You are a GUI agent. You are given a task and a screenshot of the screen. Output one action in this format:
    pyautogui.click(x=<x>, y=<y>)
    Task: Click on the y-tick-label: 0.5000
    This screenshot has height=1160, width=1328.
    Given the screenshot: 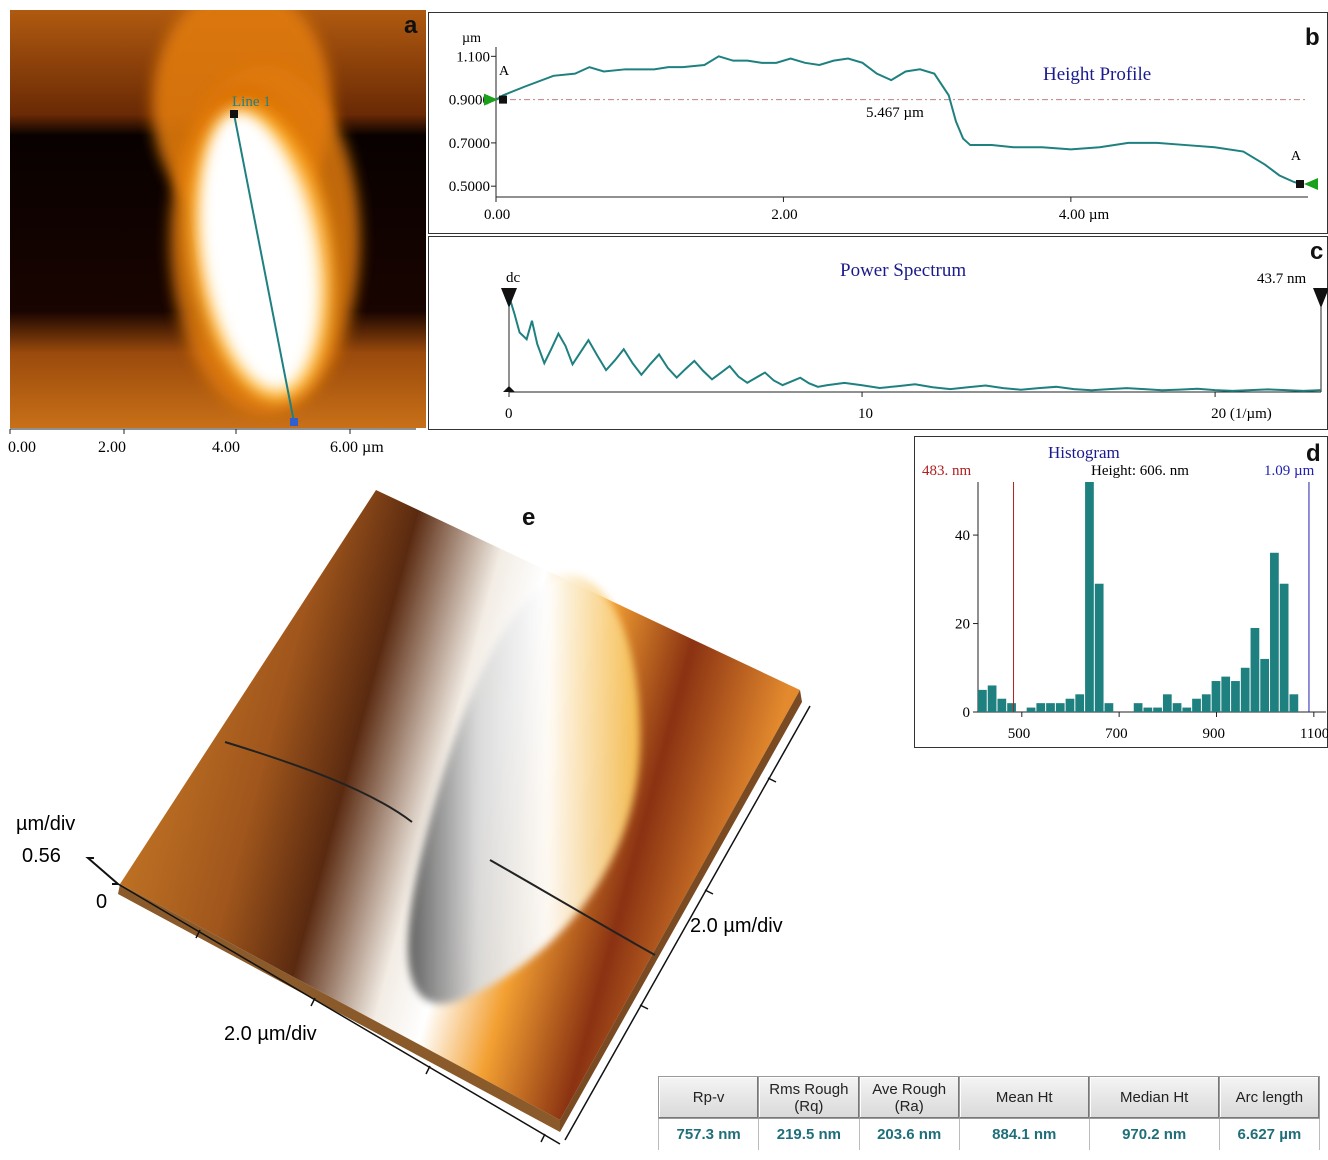 What is the action you would take?
    pyautogui.click(x=469, y=187)
    